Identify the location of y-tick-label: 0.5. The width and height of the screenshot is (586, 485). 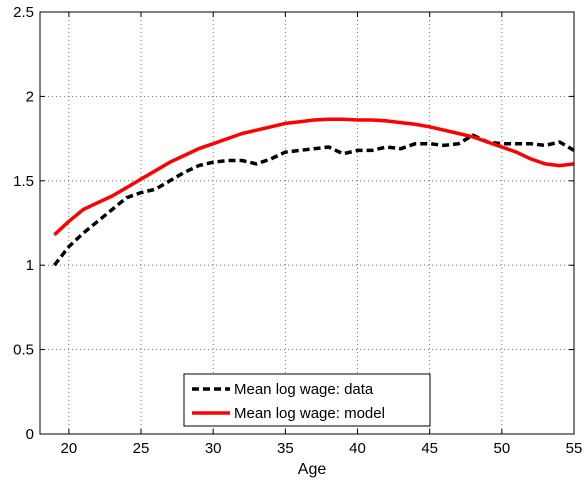
(23, 350).